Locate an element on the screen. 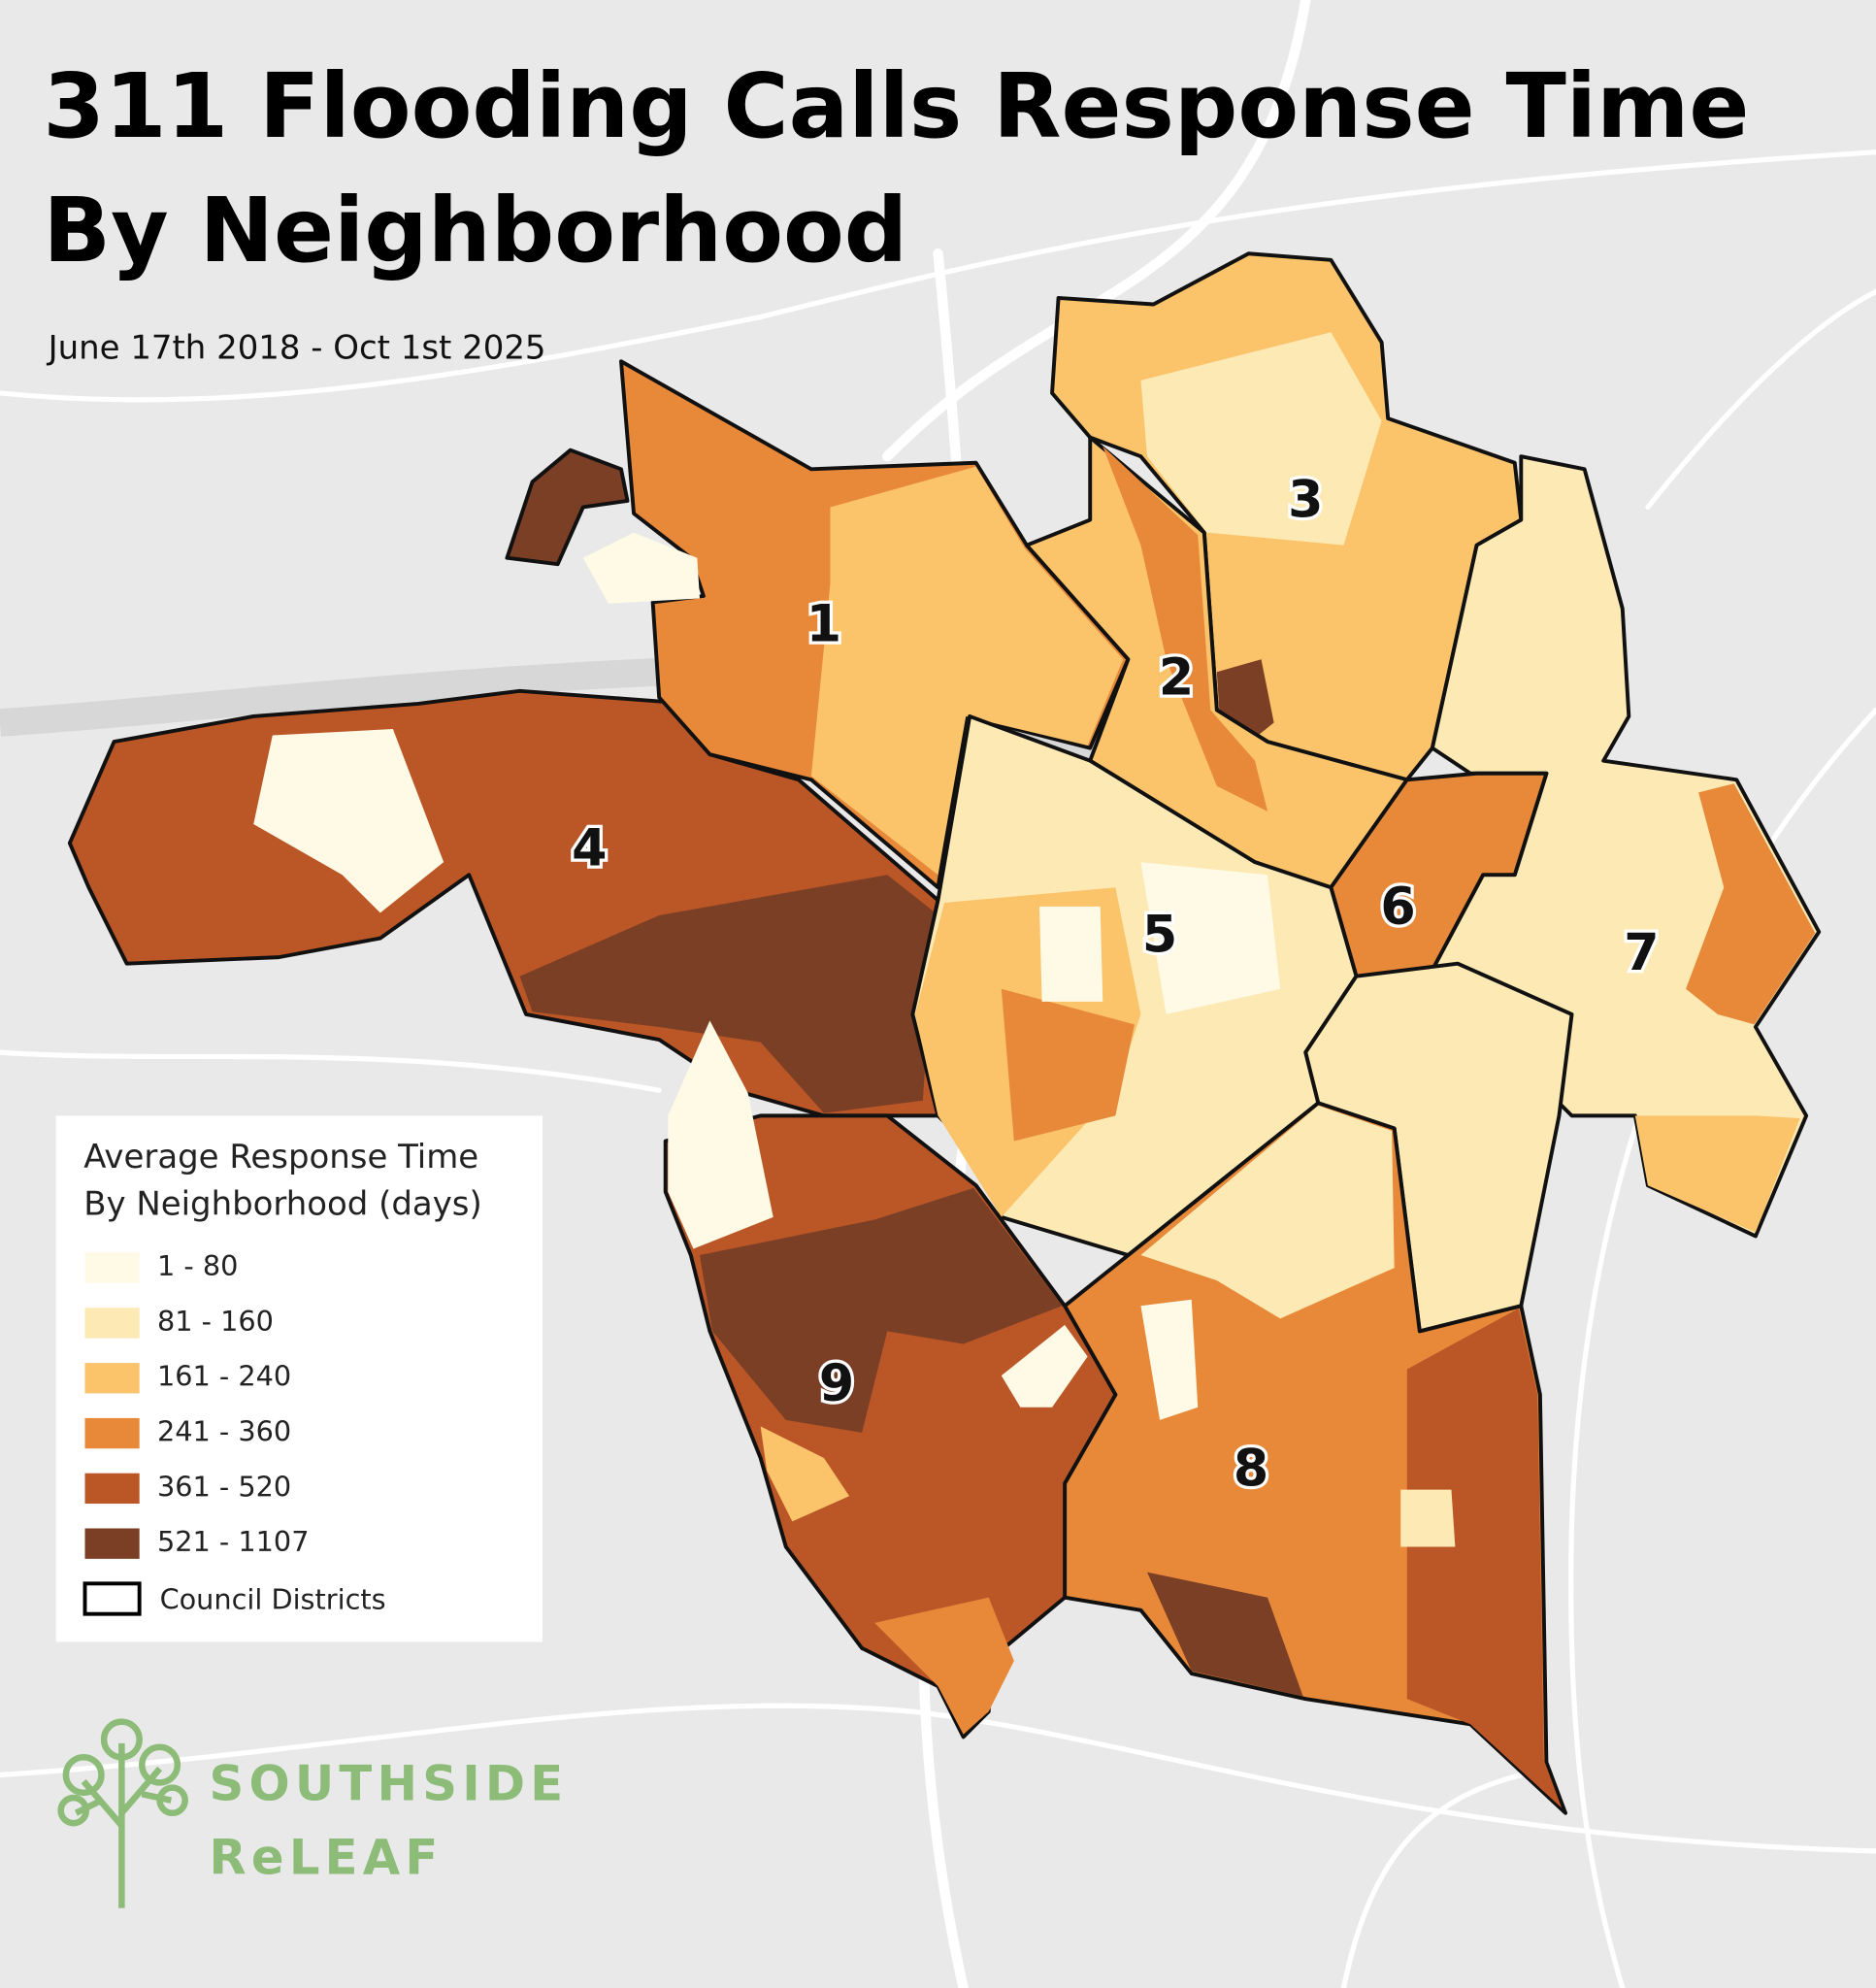 Image resolution: width=1876 pixels, height=1988 pixels. district-label: 8 is located at coordinates (1251, 1469).